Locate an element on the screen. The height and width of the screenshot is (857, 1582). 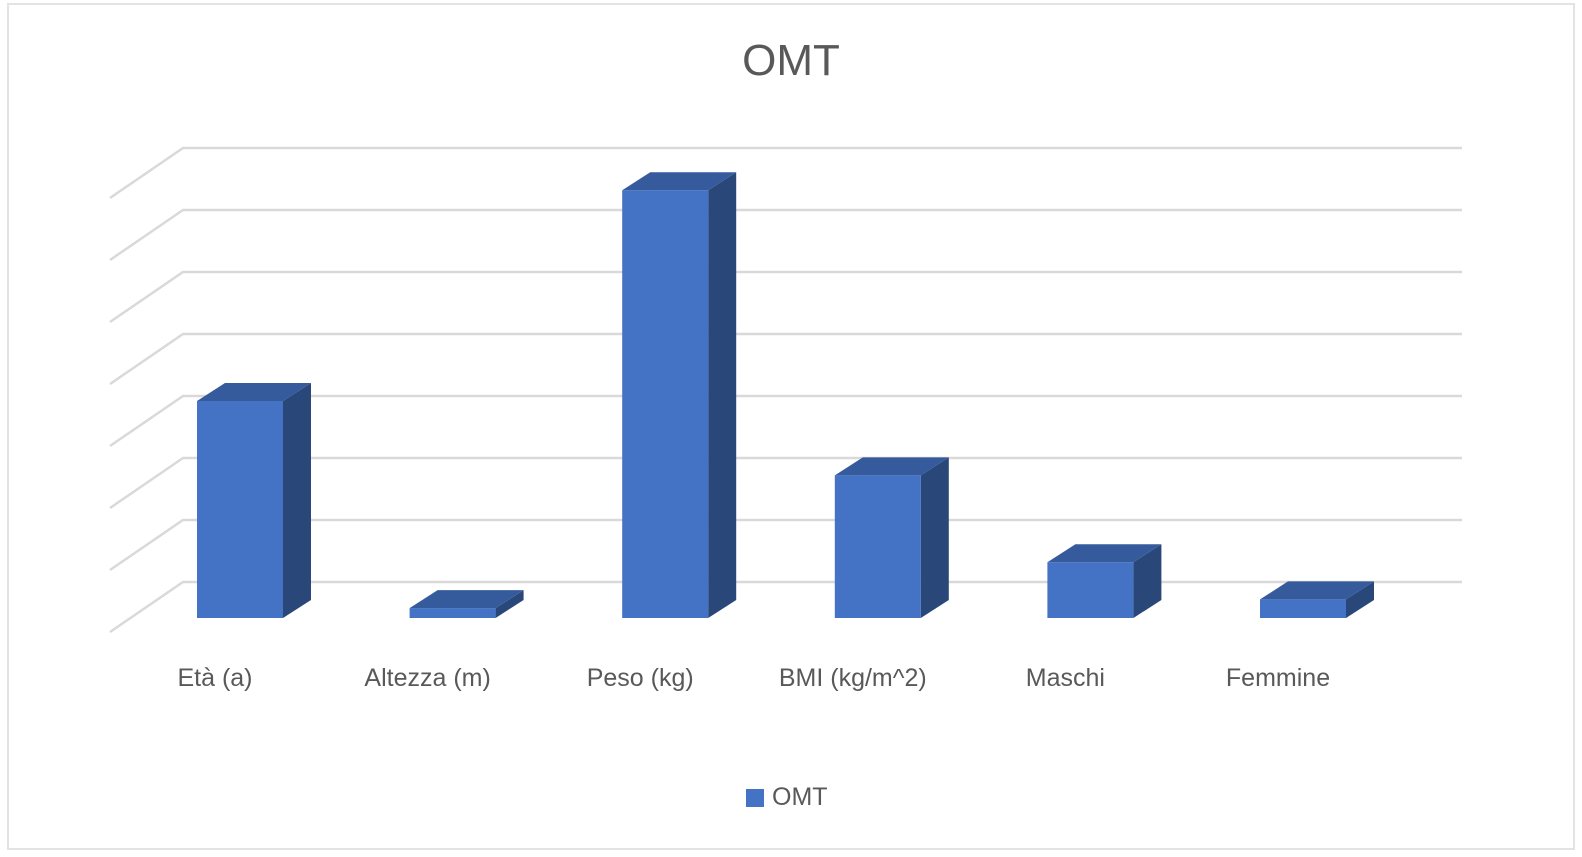
x-tick-label: Altezza (m) is located at coordinates (427, 678).